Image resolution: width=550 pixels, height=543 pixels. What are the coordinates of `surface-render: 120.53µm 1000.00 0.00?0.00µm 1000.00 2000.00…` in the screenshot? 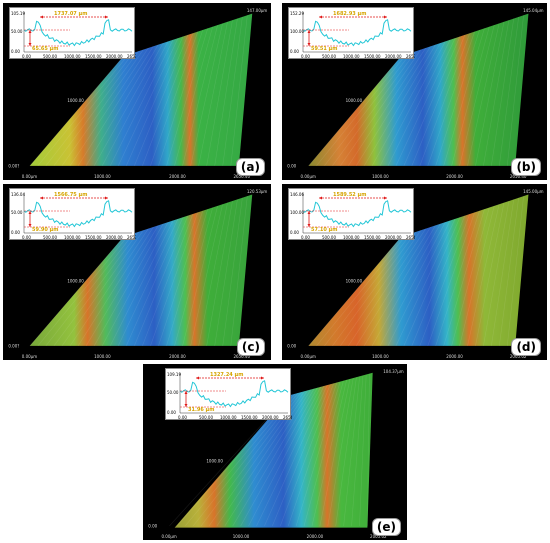 It's located at (138, 274).